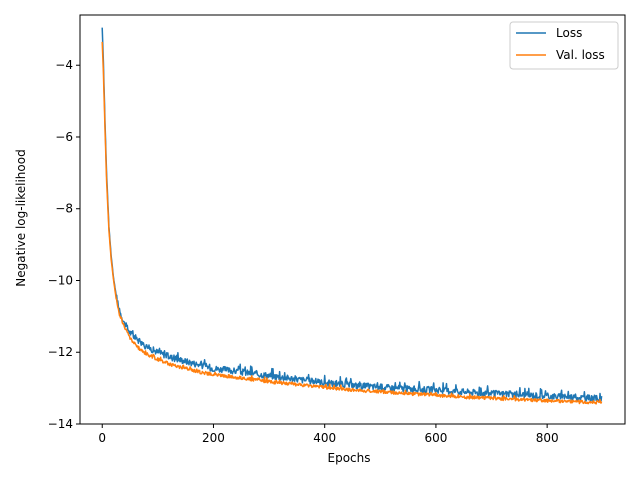 Image resolution: width=640 pixels, height=480 pixels. Describe the element at coordinates (569, 33) in the screenshot. I see `legend-label-loss: Loss` at that location.